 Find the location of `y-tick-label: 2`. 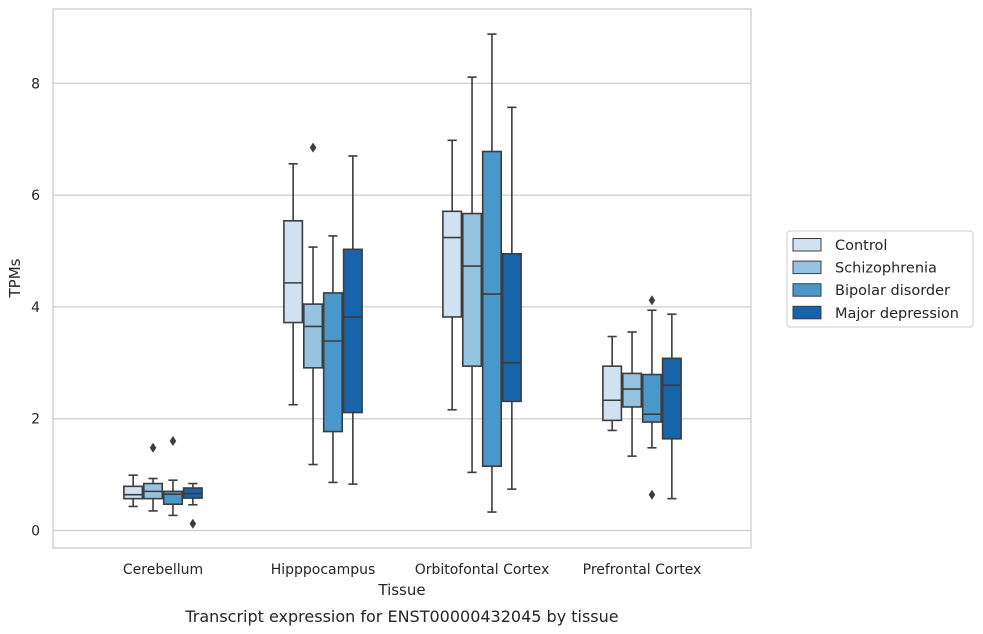

y-tick-label: 2 is located at coordinates (35, 420).